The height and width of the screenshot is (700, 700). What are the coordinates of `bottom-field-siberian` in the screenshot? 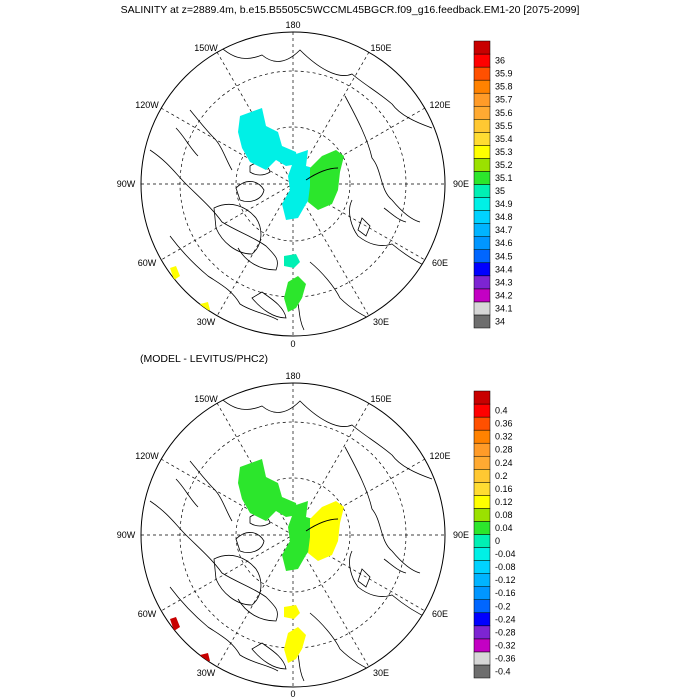 It's located at (326, 531).